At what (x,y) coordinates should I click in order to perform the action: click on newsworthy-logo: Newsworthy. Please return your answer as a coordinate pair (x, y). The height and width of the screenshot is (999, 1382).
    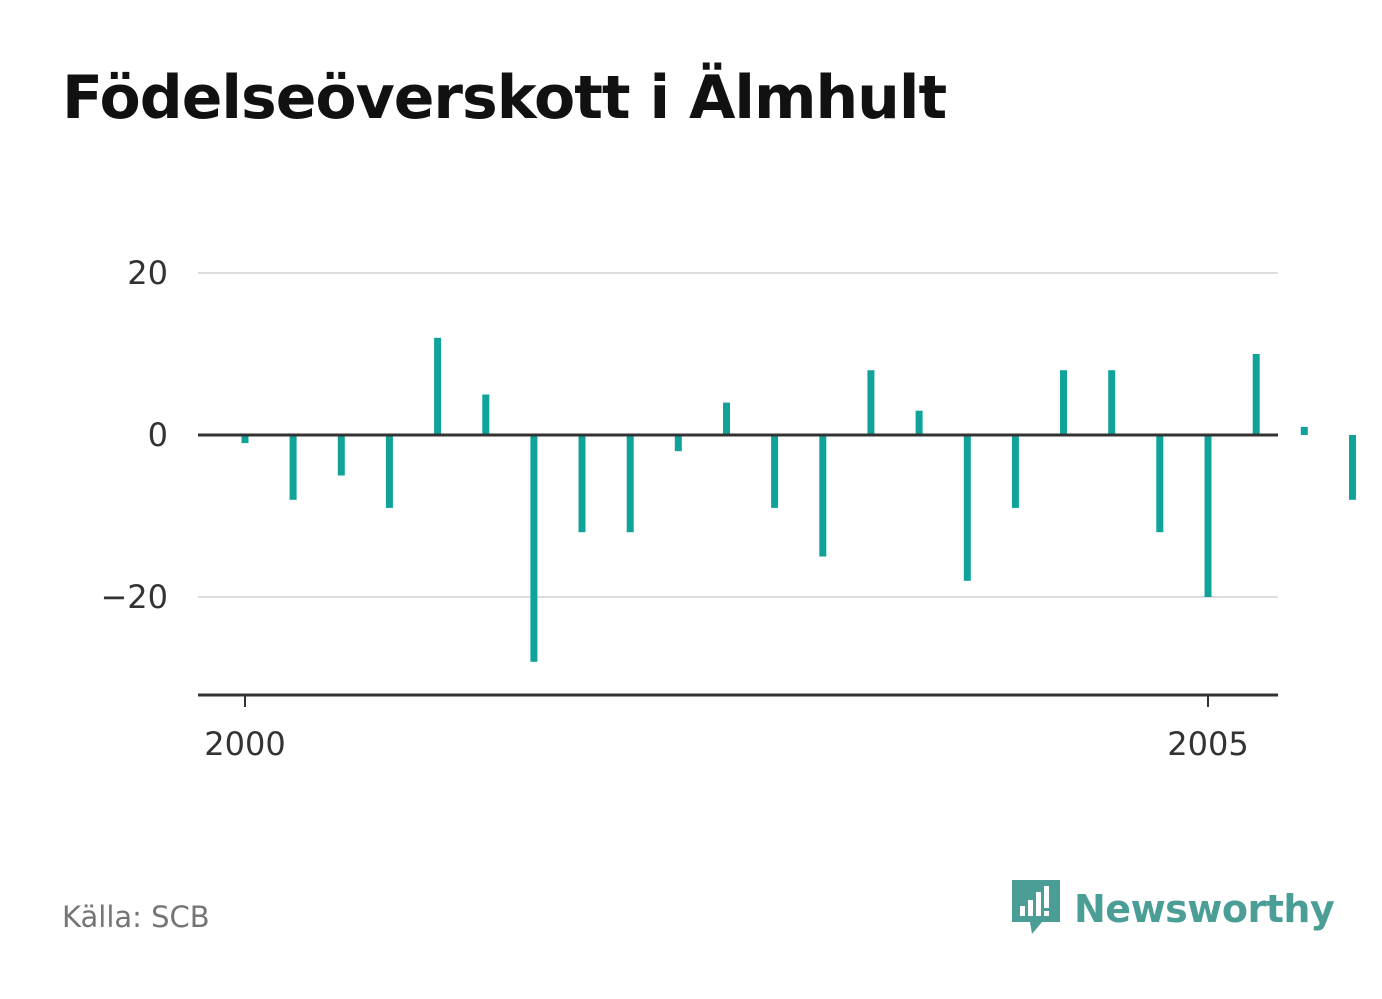
    Looking at the image, I should click on (1172, 909).